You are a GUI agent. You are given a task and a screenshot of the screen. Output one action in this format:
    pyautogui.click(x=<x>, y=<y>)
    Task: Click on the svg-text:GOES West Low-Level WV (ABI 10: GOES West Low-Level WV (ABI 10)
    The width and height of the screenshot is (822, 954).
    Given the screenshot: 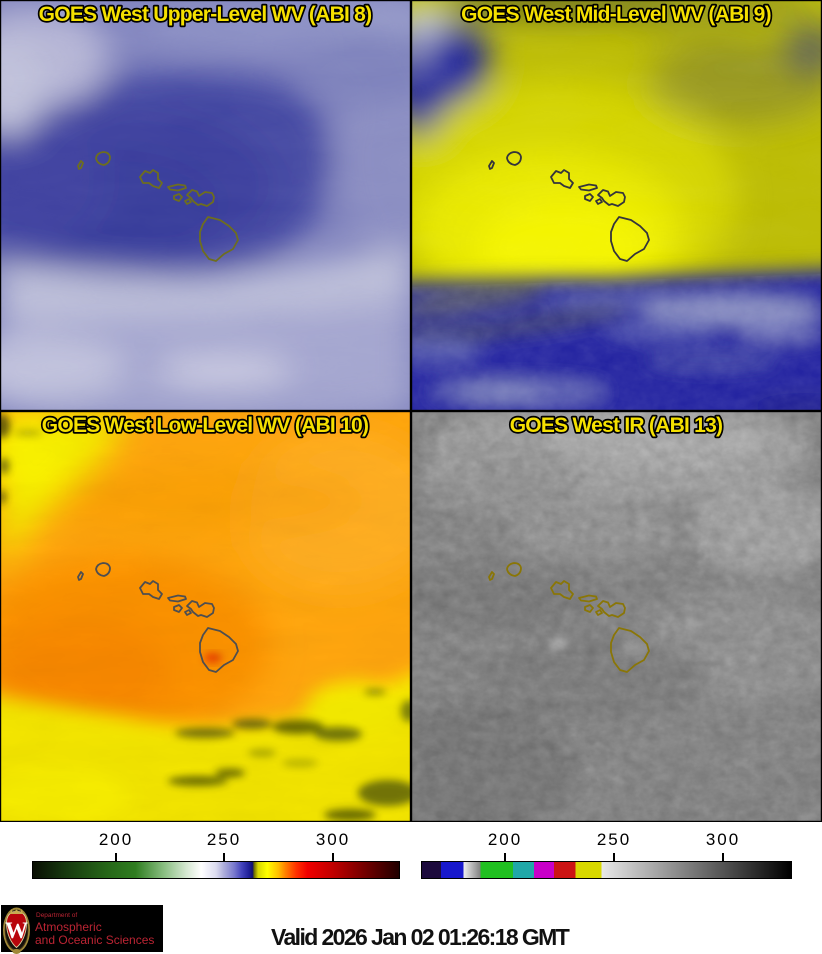 What is the action you would take?
    pyautogui.click(x=205, y=425)
    